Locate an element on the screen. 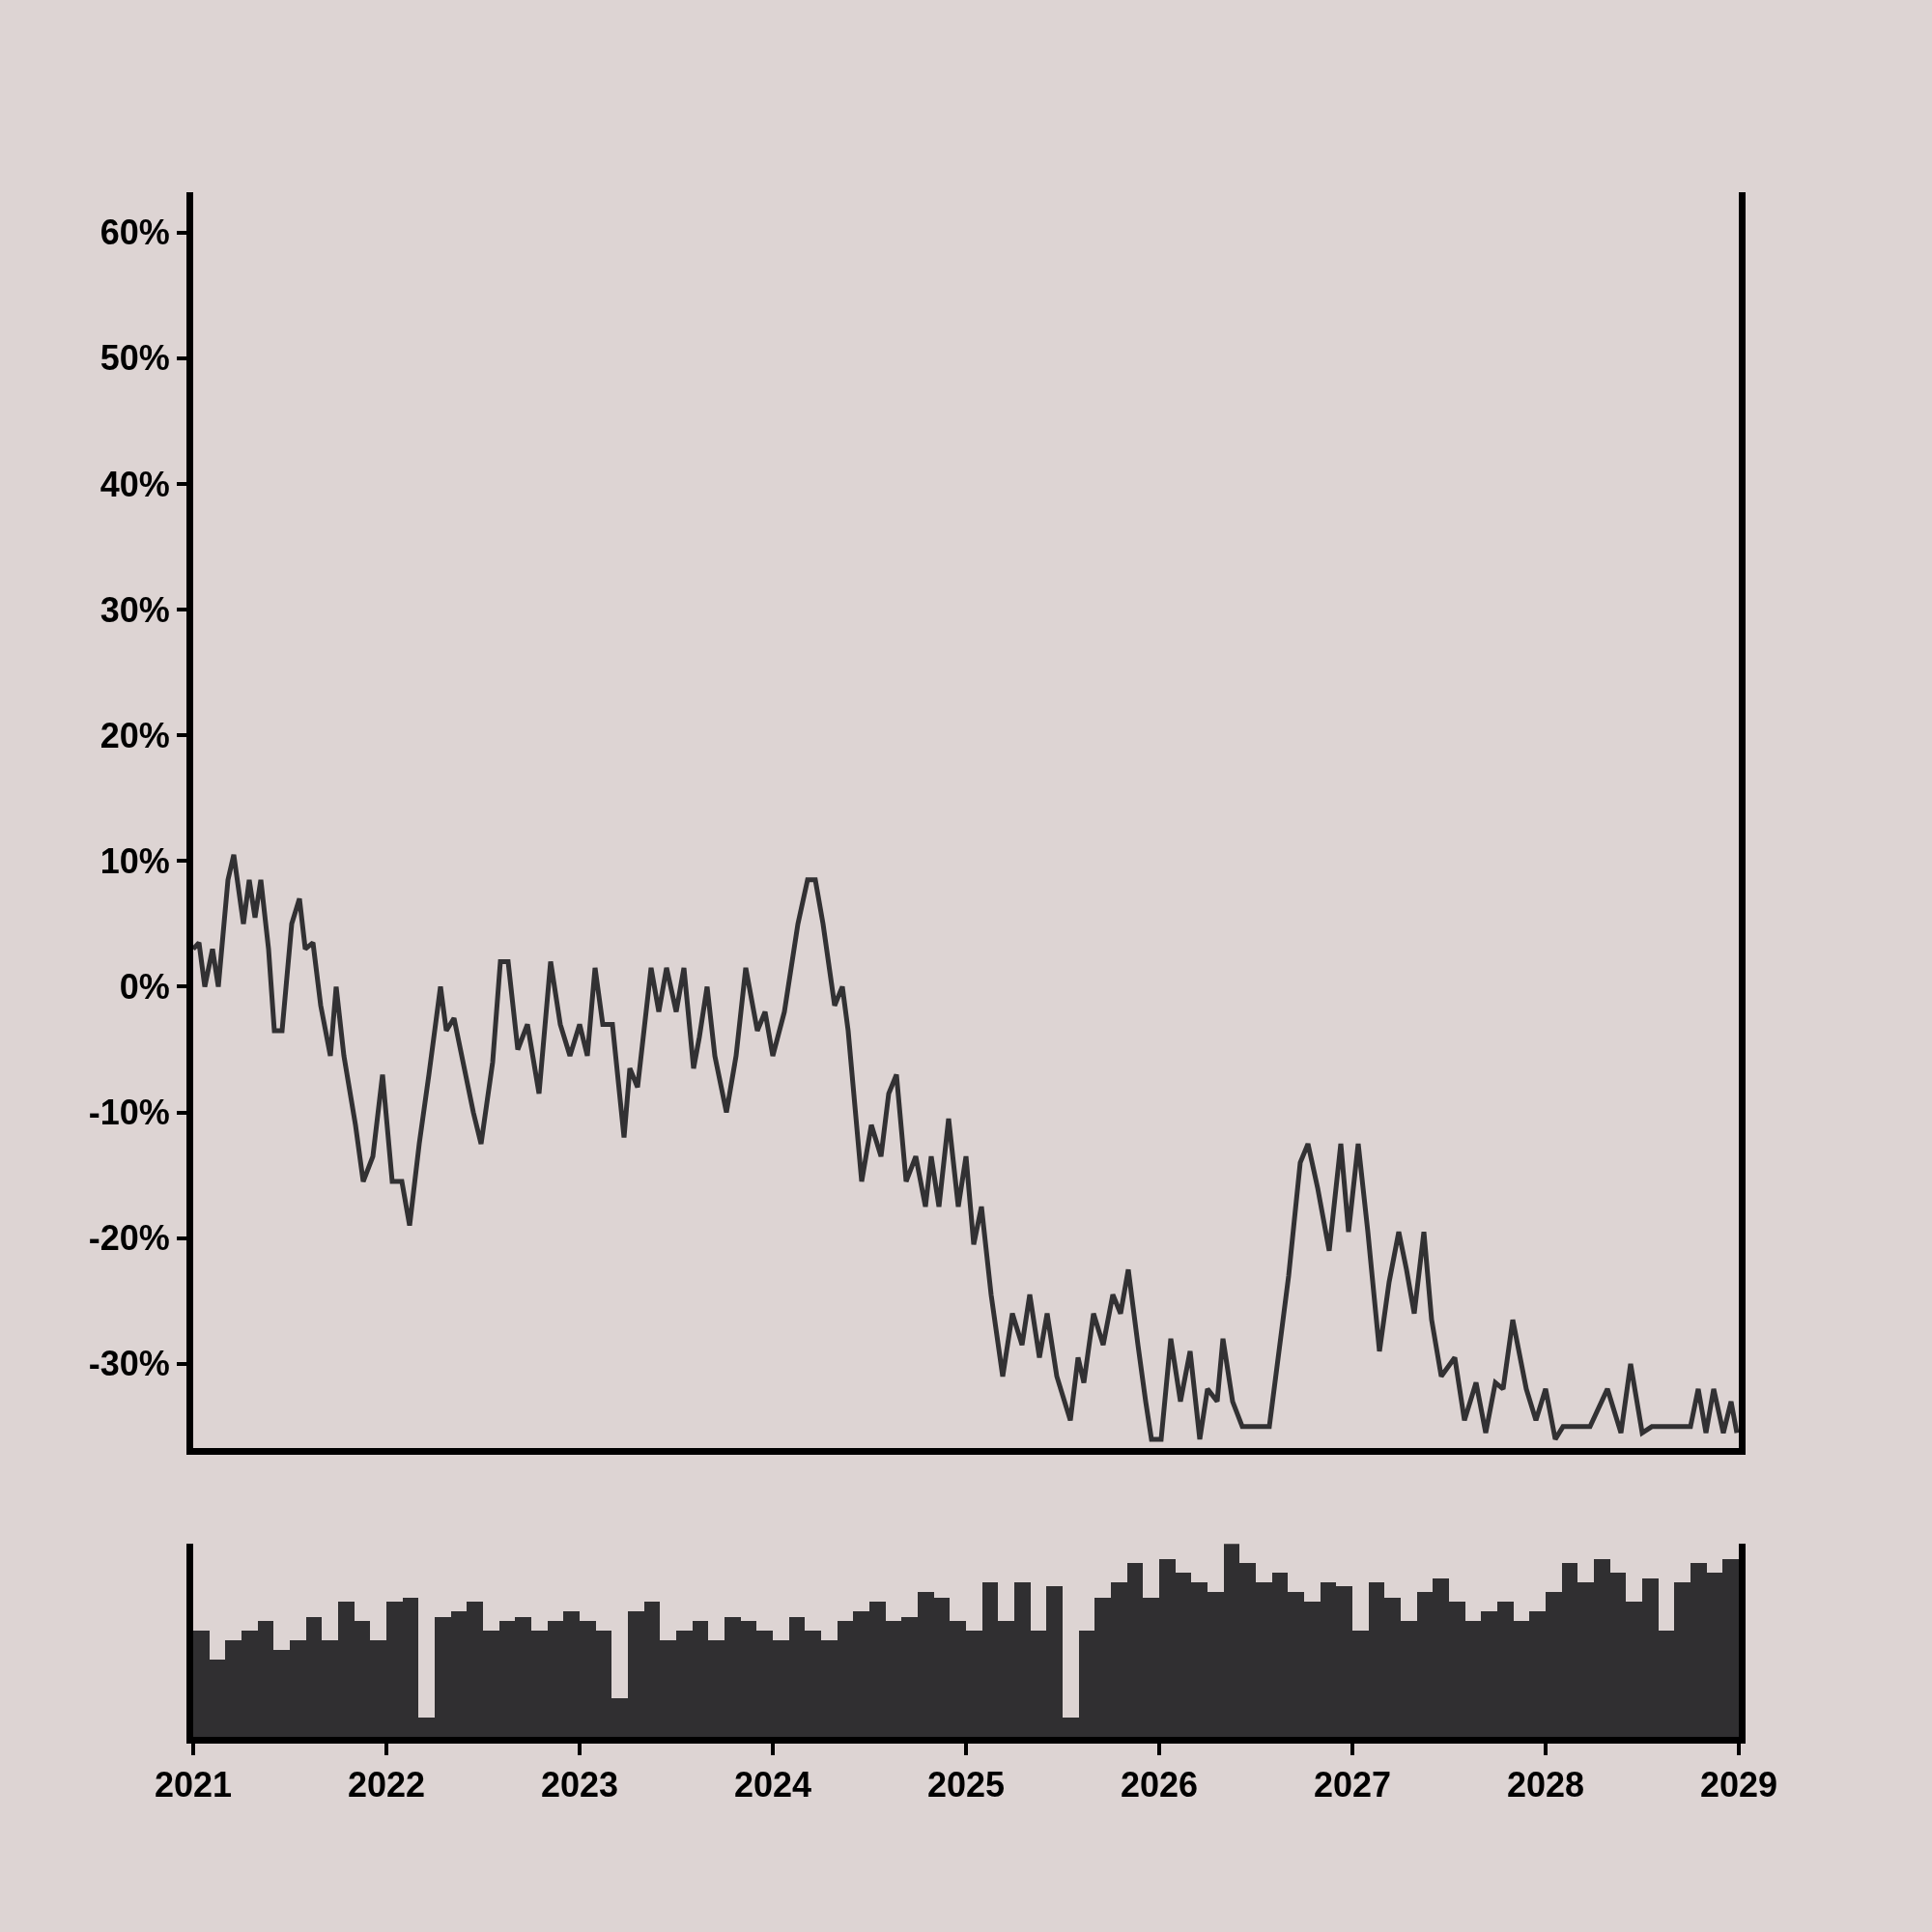  x-tick-label: 2022 is located at coordinates (386, 1785).